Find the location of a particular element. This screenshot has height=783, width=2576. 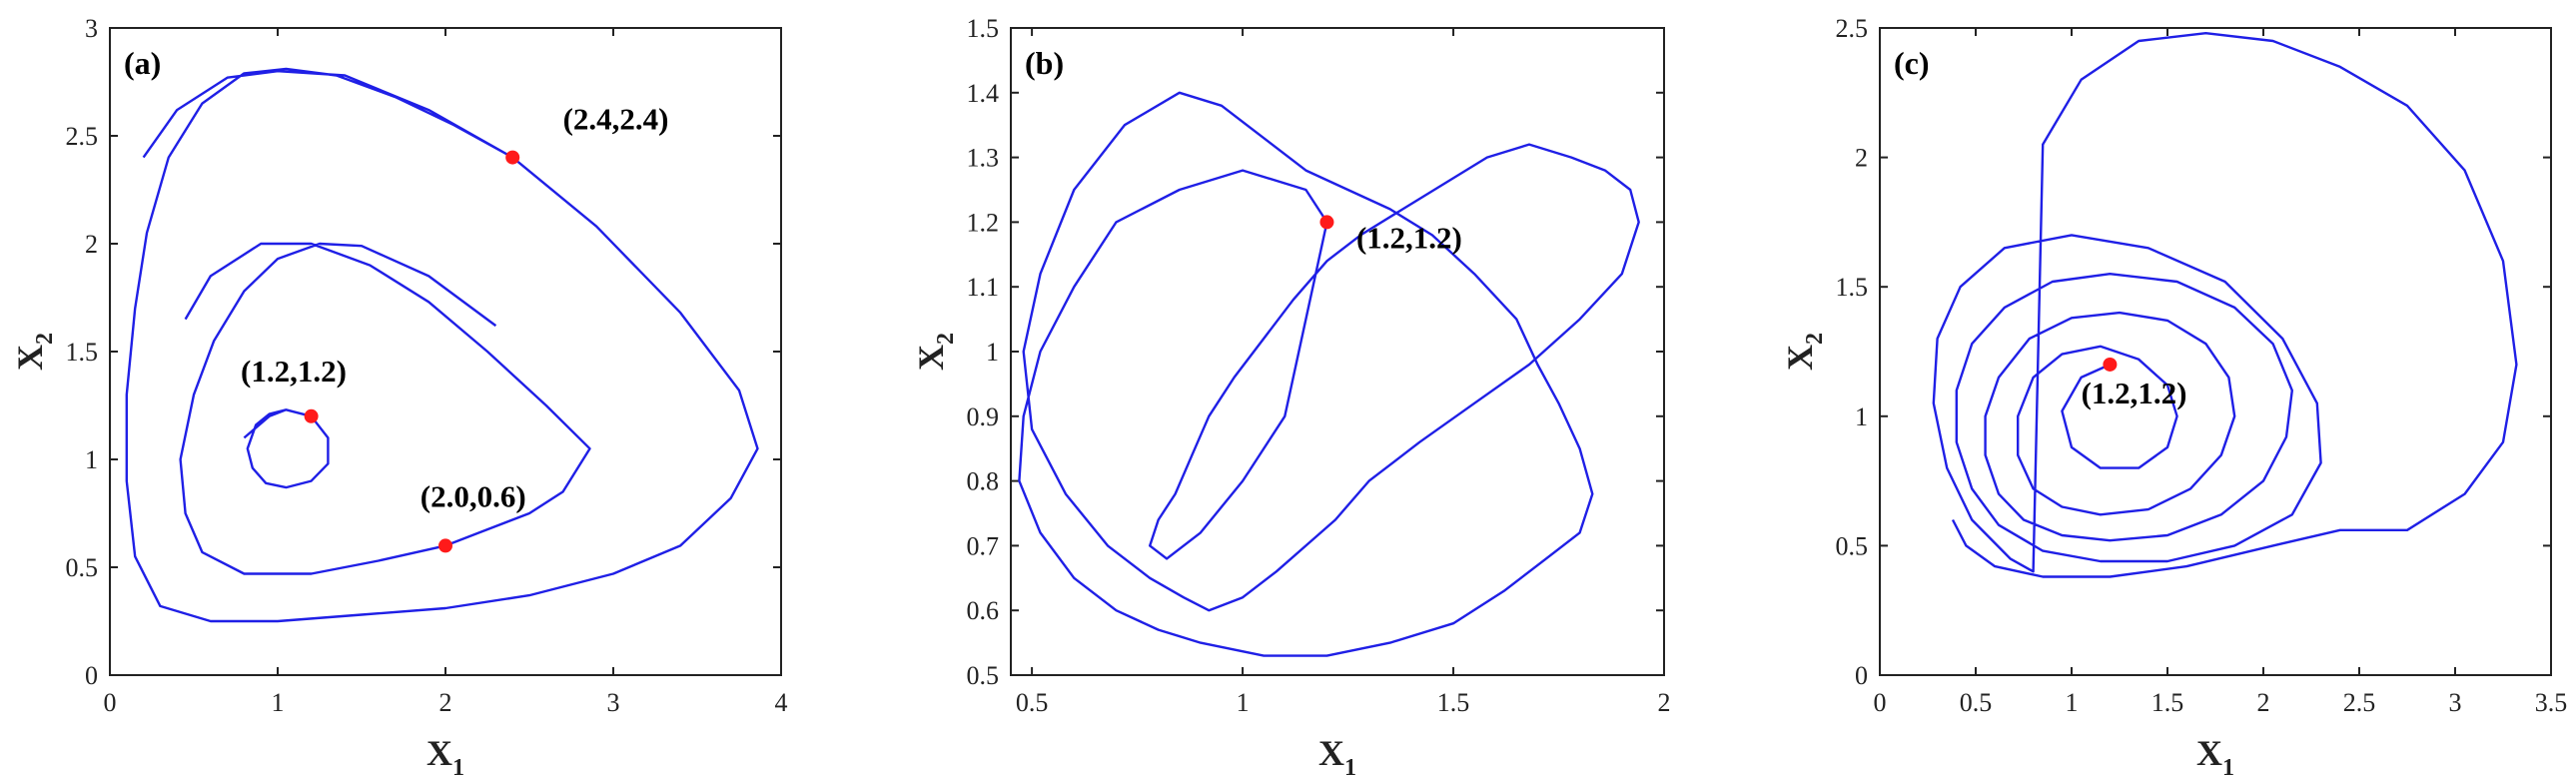

x-tick-label: 4 is located at coordinates (782, 702).